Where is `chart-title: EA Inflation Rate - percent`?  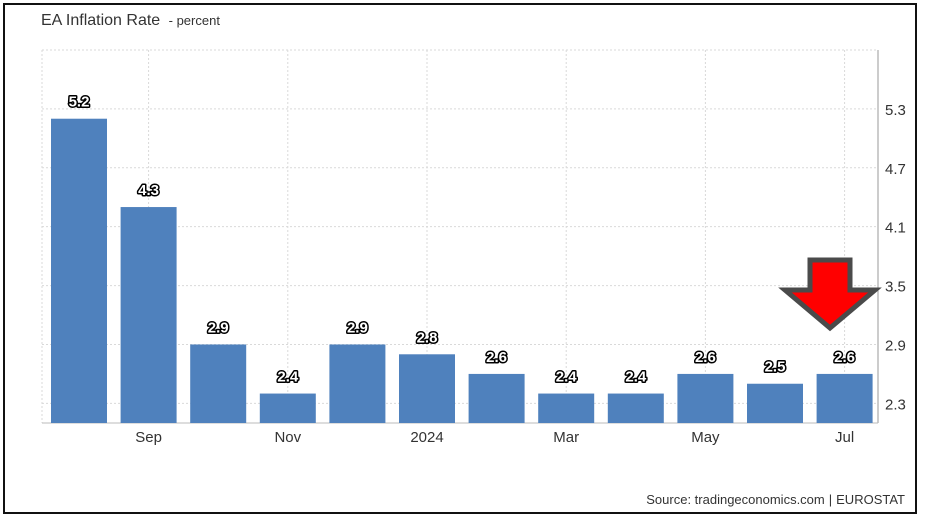 chart-title: EA Inflation Rate - percent is located at coordinates (130, 21).